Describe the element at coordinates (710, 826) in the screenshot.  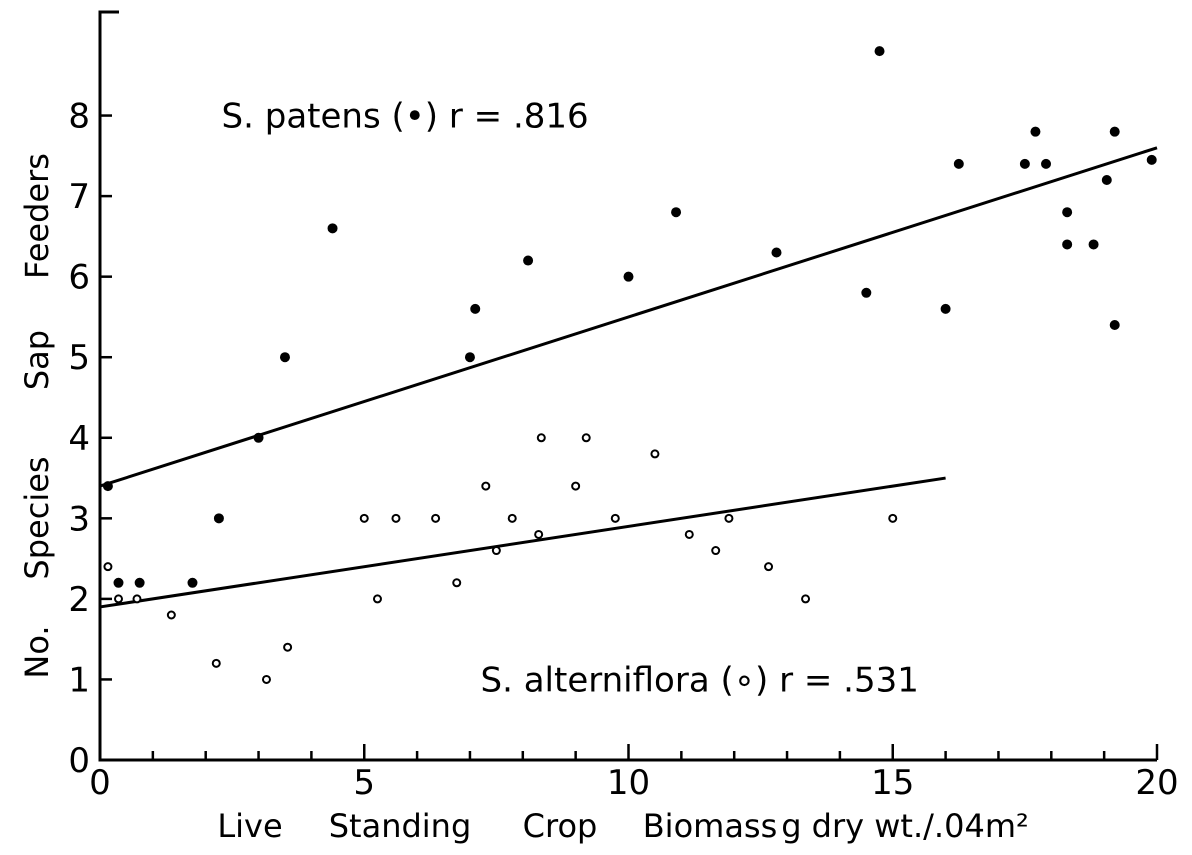
I see `x-axis-title-part: Biomass` at that location.